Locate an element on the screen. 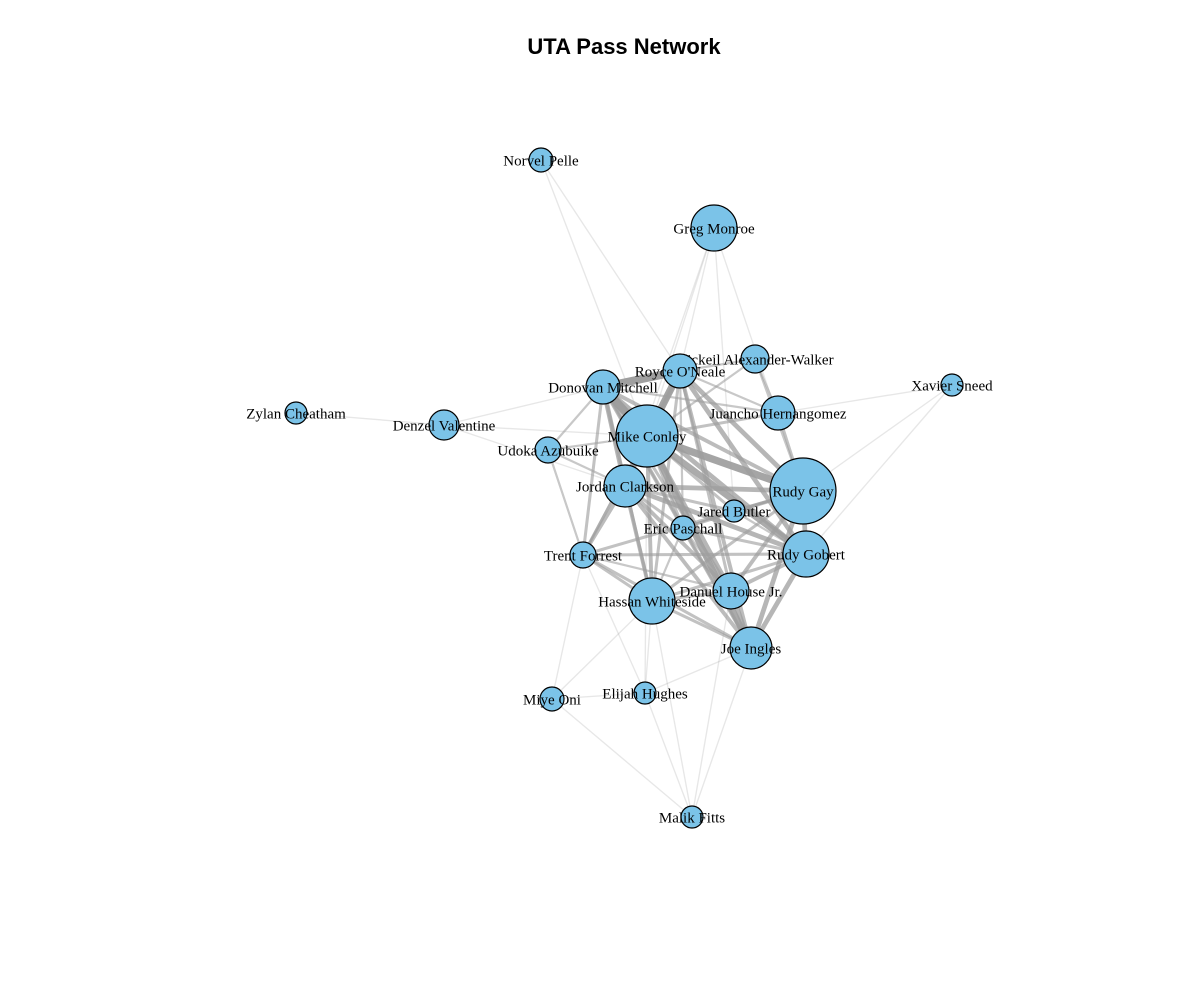  node-label-hassan-whiteside: Hassan Whiteside is located at coordinates (652, 602).